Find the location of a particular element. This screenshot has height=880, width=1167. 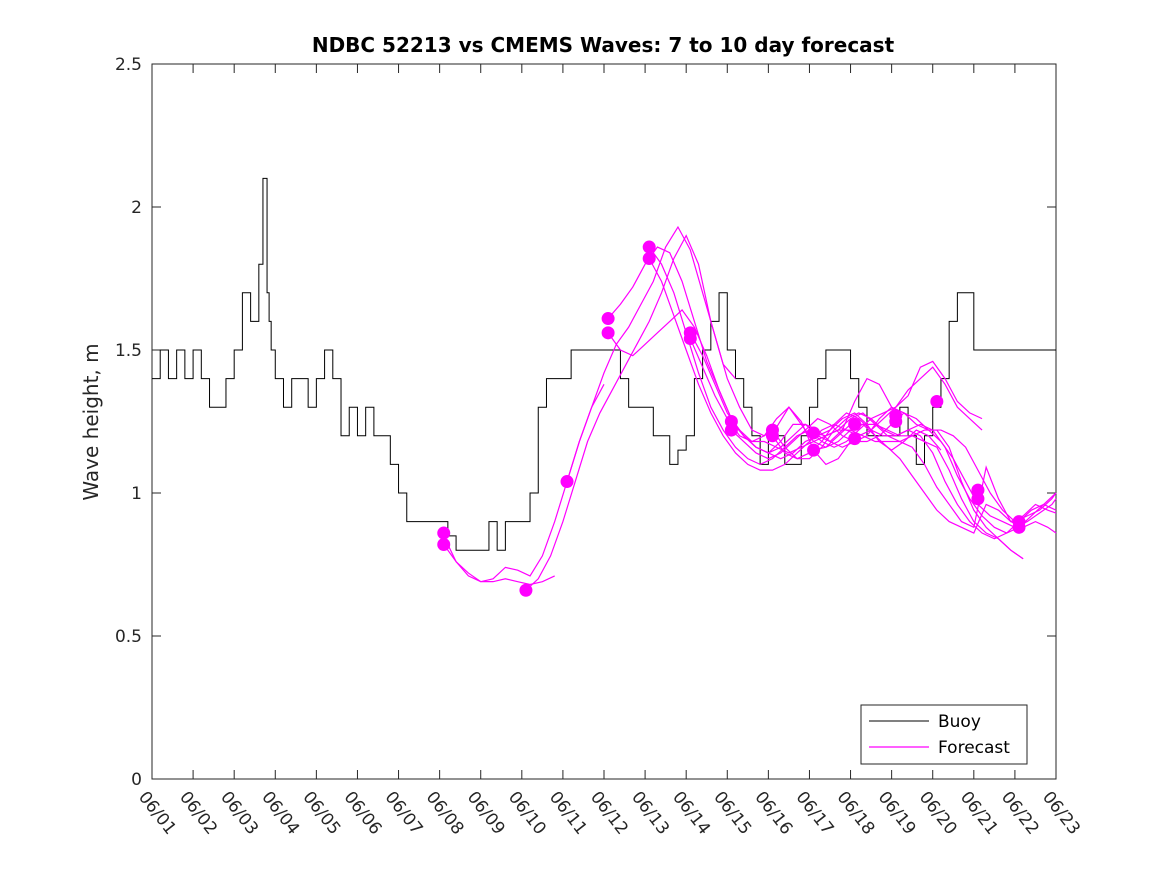

legend: Buoy Forecast is located at coordinates (944, 734).